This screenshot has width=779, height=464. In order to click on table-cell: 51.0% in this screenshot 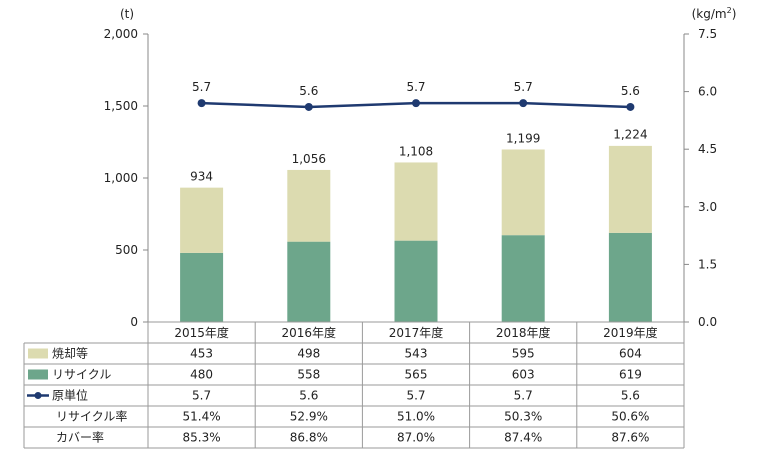, I will do `click(416, 417)`.